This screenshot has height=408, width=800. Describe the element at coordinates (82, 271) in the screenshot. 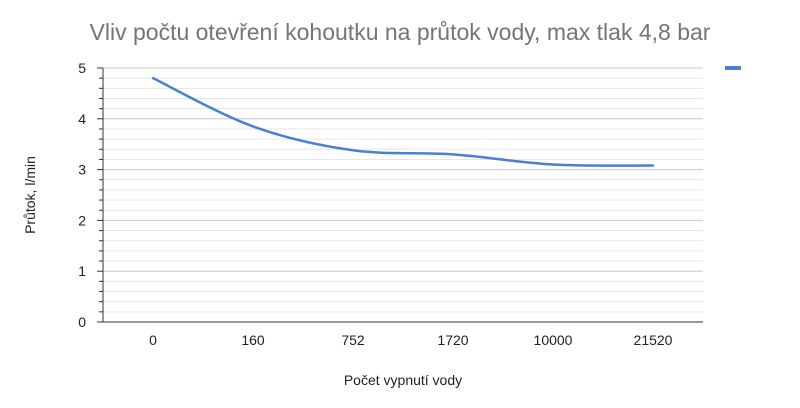

I see `y-tick-label: 1` at that location.